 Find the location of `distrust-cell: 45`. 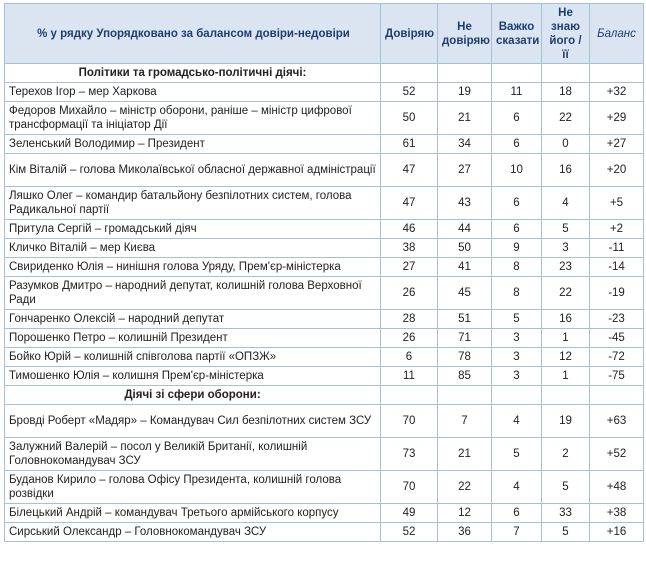

distrust-cell: 45 is located at coordinates (464, 293).